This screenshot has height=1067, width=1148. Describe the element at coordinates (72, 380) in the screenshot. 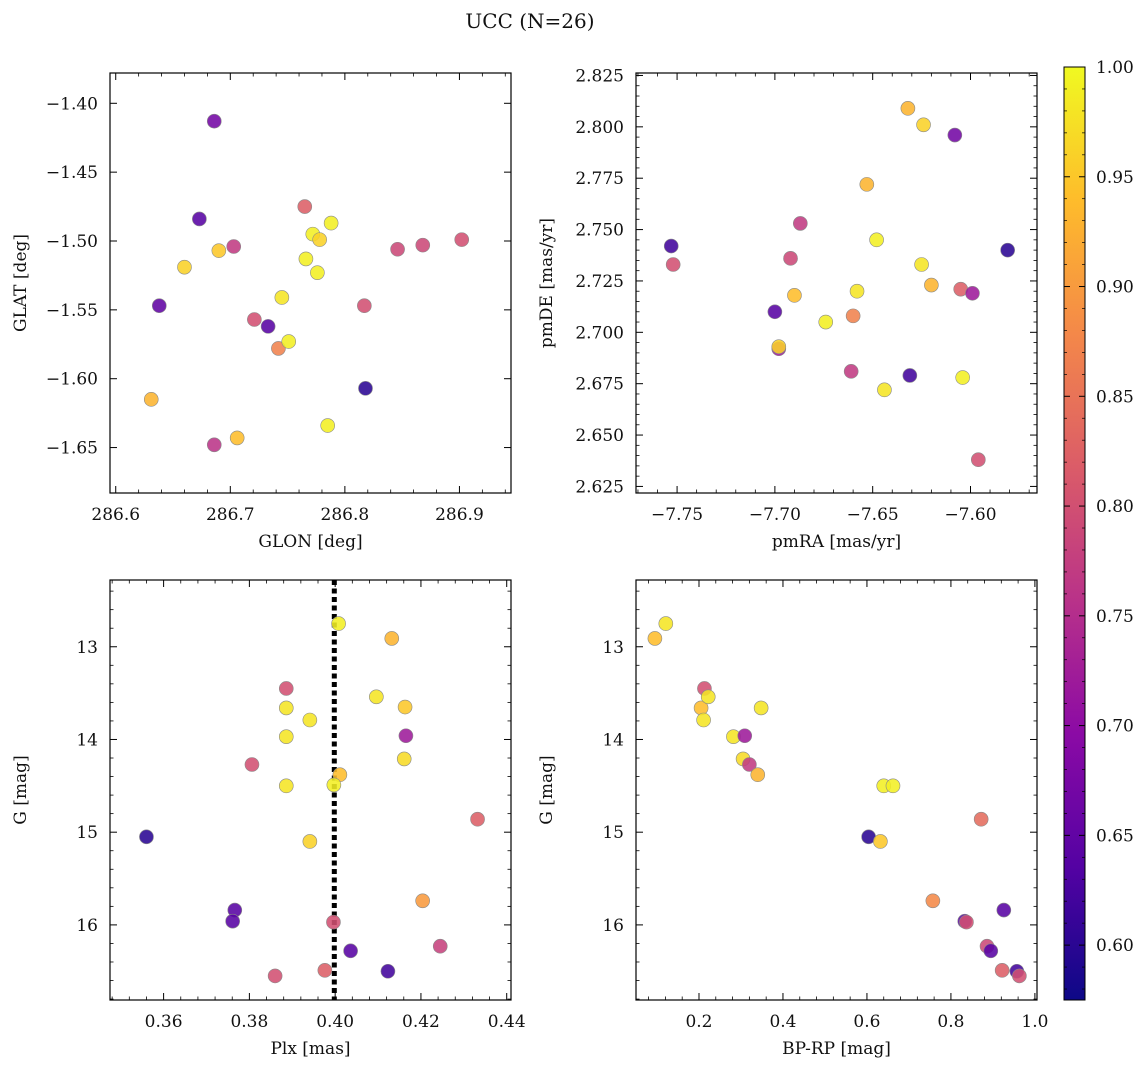

I see `y-tick-label: −1.60` at that location.